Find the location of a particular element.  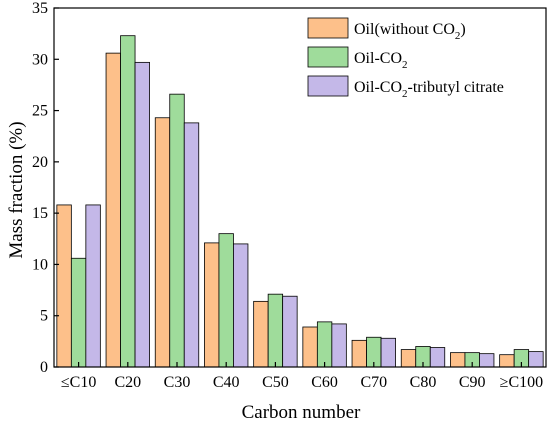

x-tick-label: C60 is located at coordinates (324, 382).